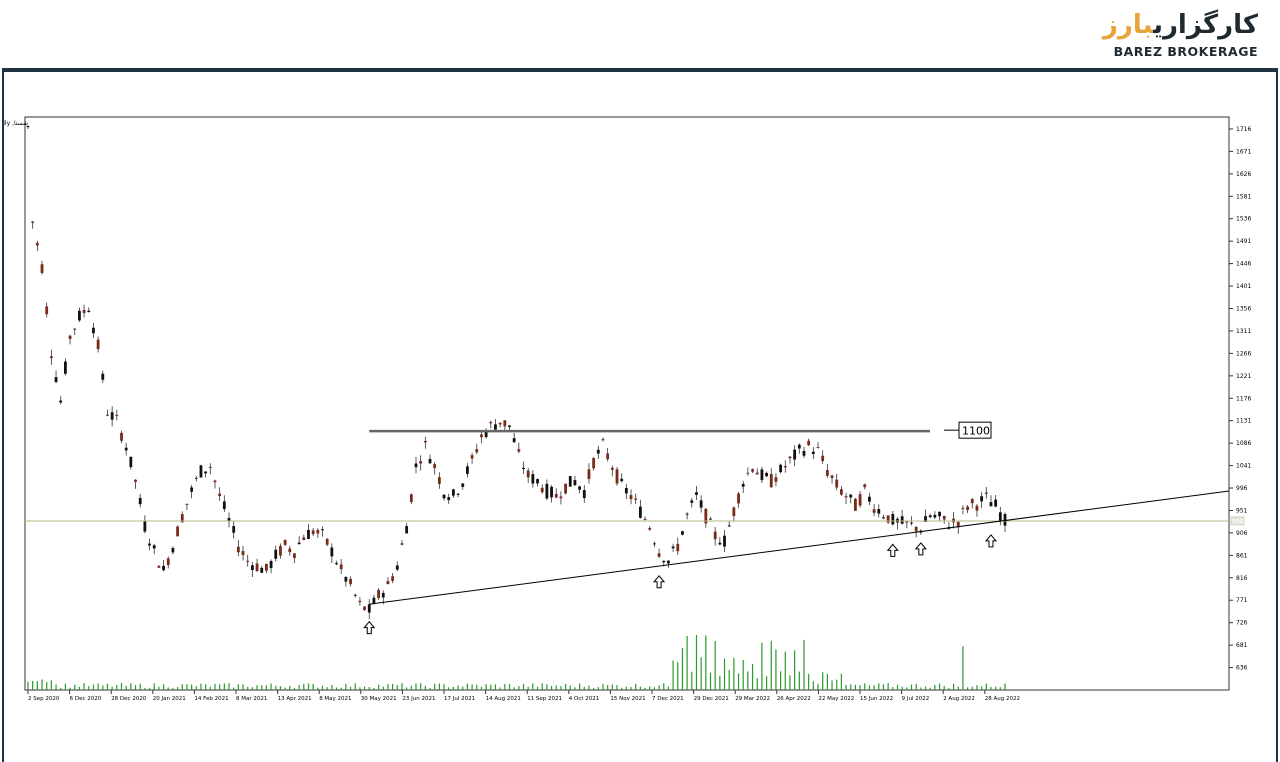 The width and height of the screenshot is (1280, 762). I want to click on x-tick-label: 20 Jan 2021, so click(169, 699).